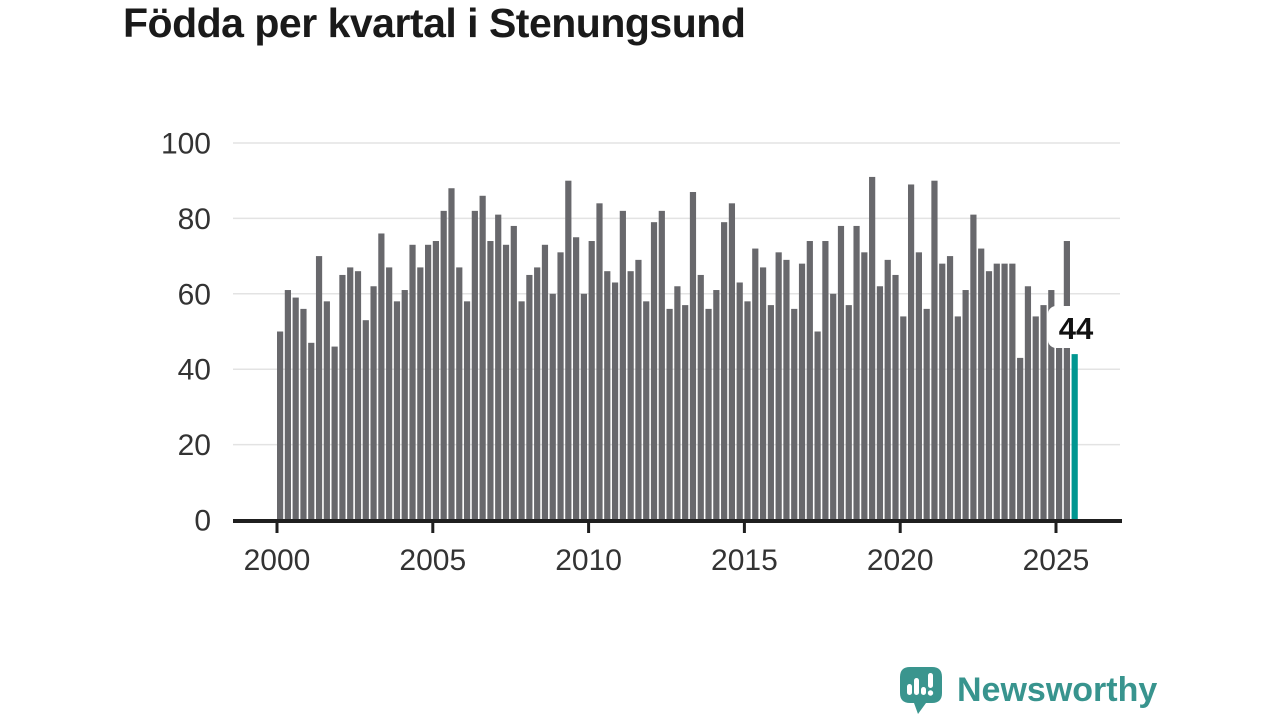  Describe the element at coordinates (576, 378) in the screenshot. I see `bar-2009Q3` at that location.